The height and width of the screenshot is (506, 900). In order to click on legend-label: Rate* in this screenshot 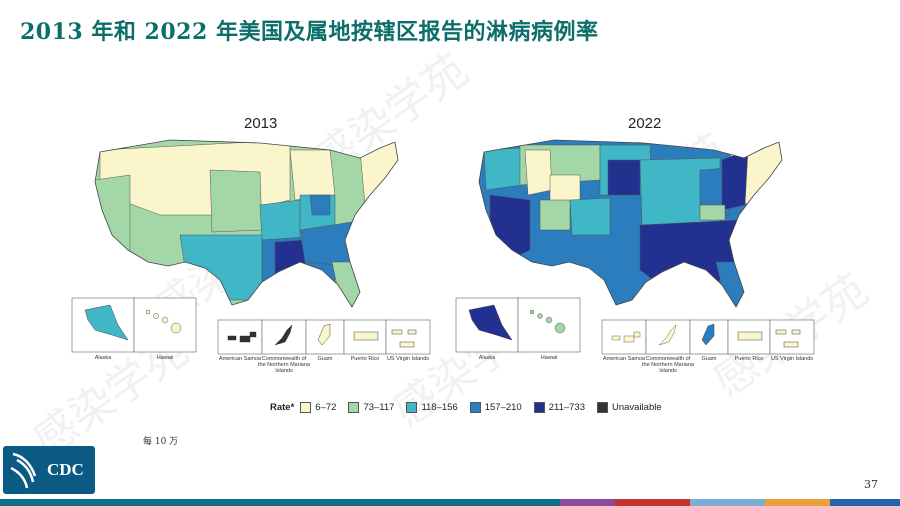, I will do `click(282, 407)`.